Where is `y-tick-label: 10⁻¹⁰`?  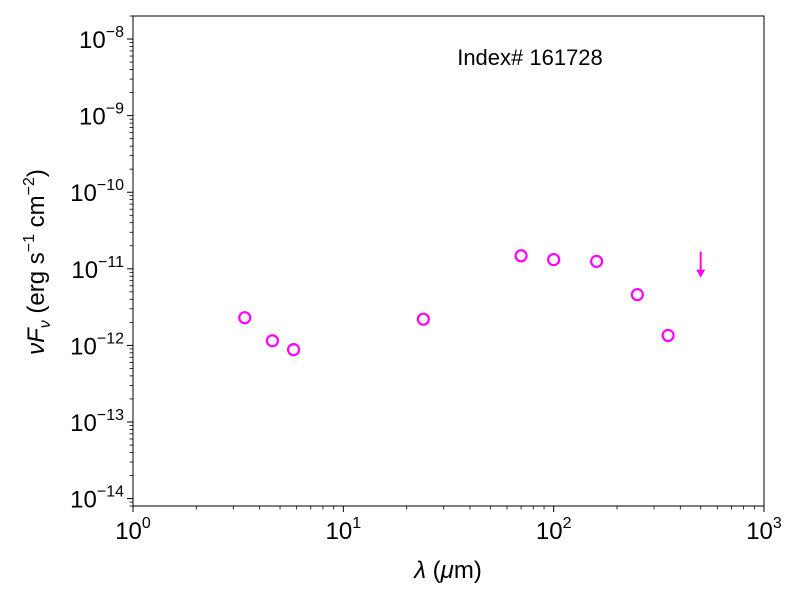 y-tick-label: 10⁻¹⁰ is located at coordinates (97, 192).